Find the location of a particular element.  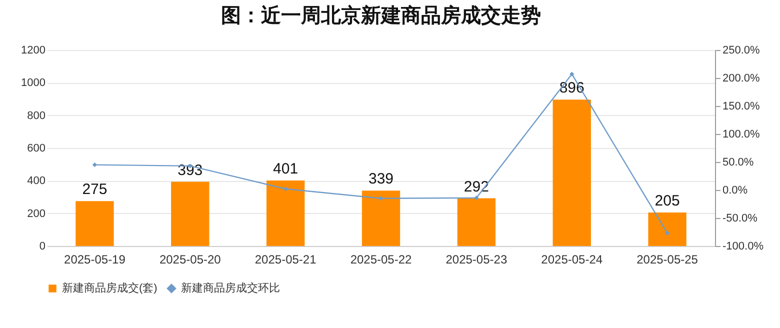

legend-label: 新建商品房成交环比 is located at coordinates (230, 288).